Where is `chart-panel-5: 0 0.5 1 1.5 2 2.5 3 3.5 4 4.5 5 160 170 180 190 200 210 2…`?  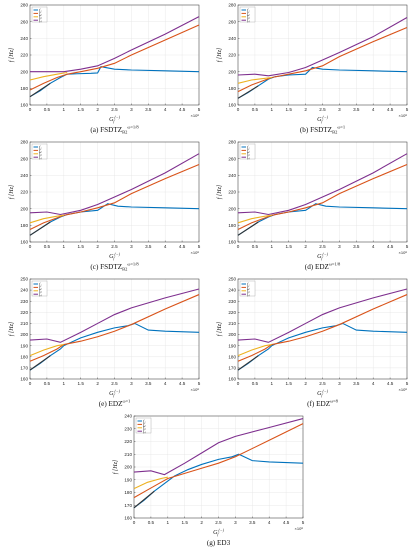
chart-panel-5: 0 0.5 1 1.5 2 2.5 3 3.5 4 4.5 5 160 170 180 190 200 210 2… is located at coordinates (312, 342).